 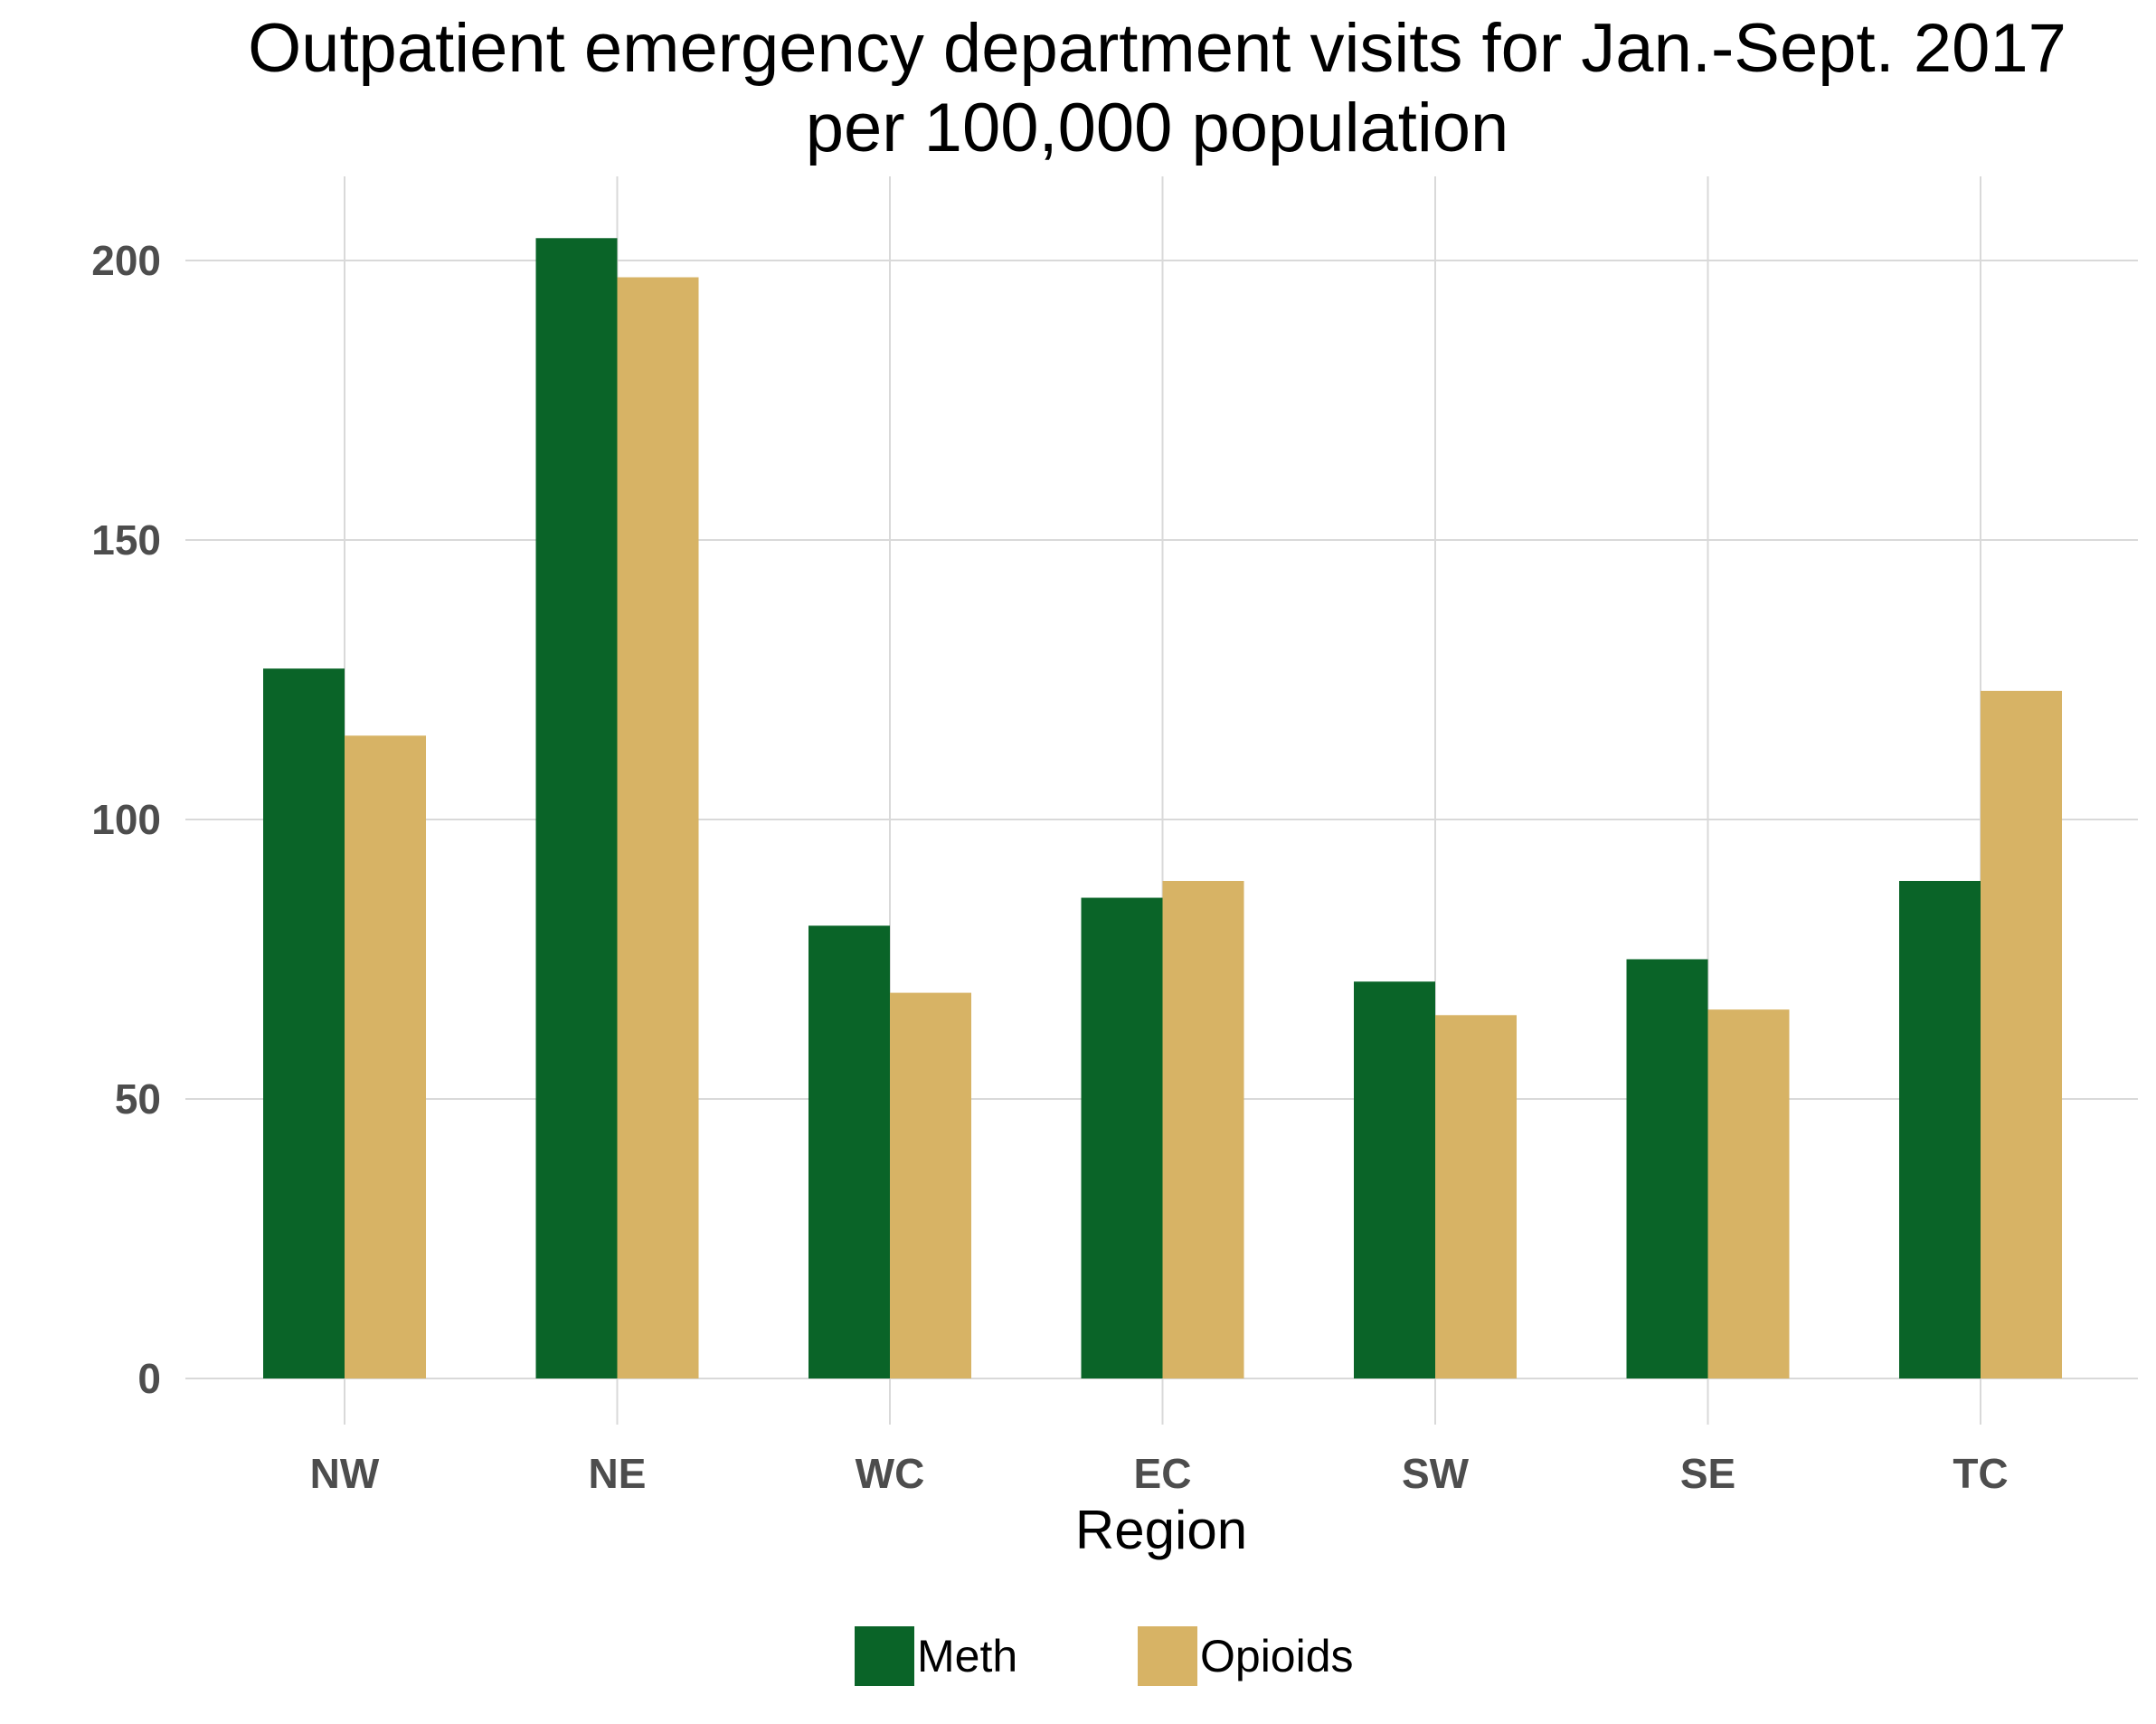 I want to click on x-tick-label-ec: EC, so click(x=1163, y=1473).